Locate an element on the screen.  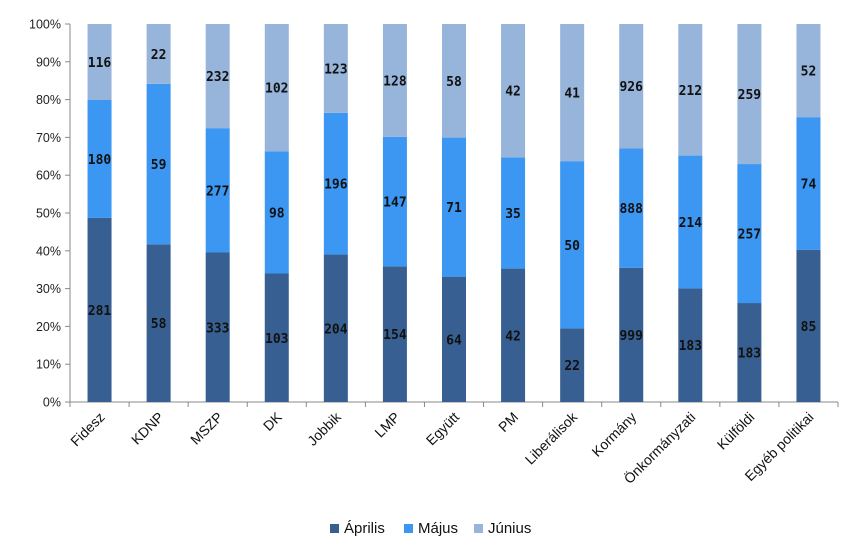
data-label: 102 is located at coordinates (276, 89).